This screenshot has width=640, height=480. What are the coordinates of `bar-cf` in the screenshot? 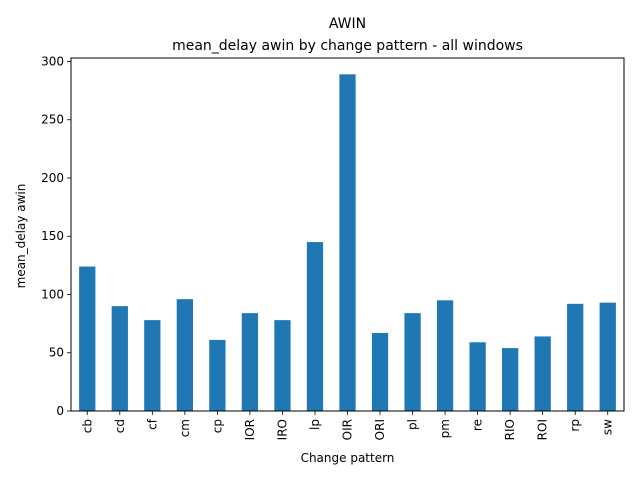 It's located at (152, 365).